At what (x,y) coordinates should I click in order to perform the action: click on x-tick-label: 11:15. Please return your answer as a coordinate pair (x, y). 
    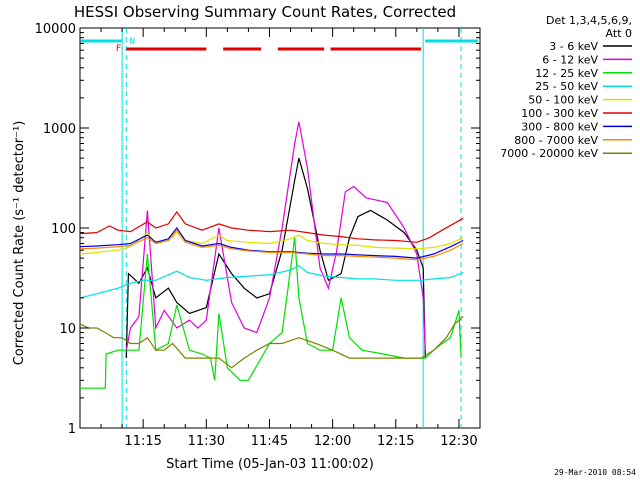
    Looking at the image, I should click on (142, 441).